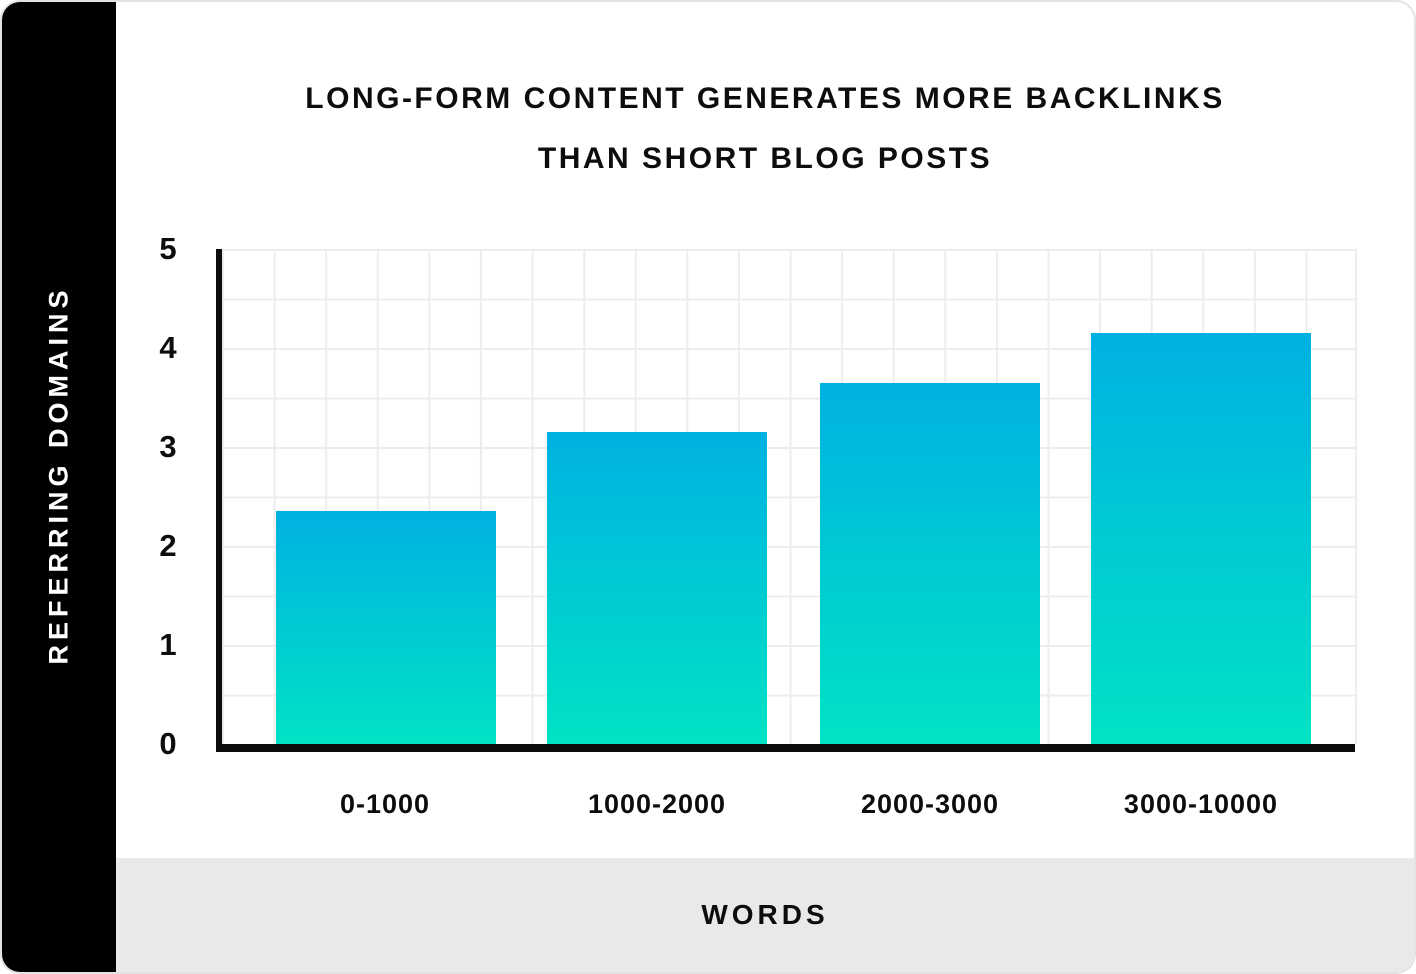 The image size is (1416, 974). I want to click on x-tick-label-2000-3000: 2000-3000, so click(930, 804).